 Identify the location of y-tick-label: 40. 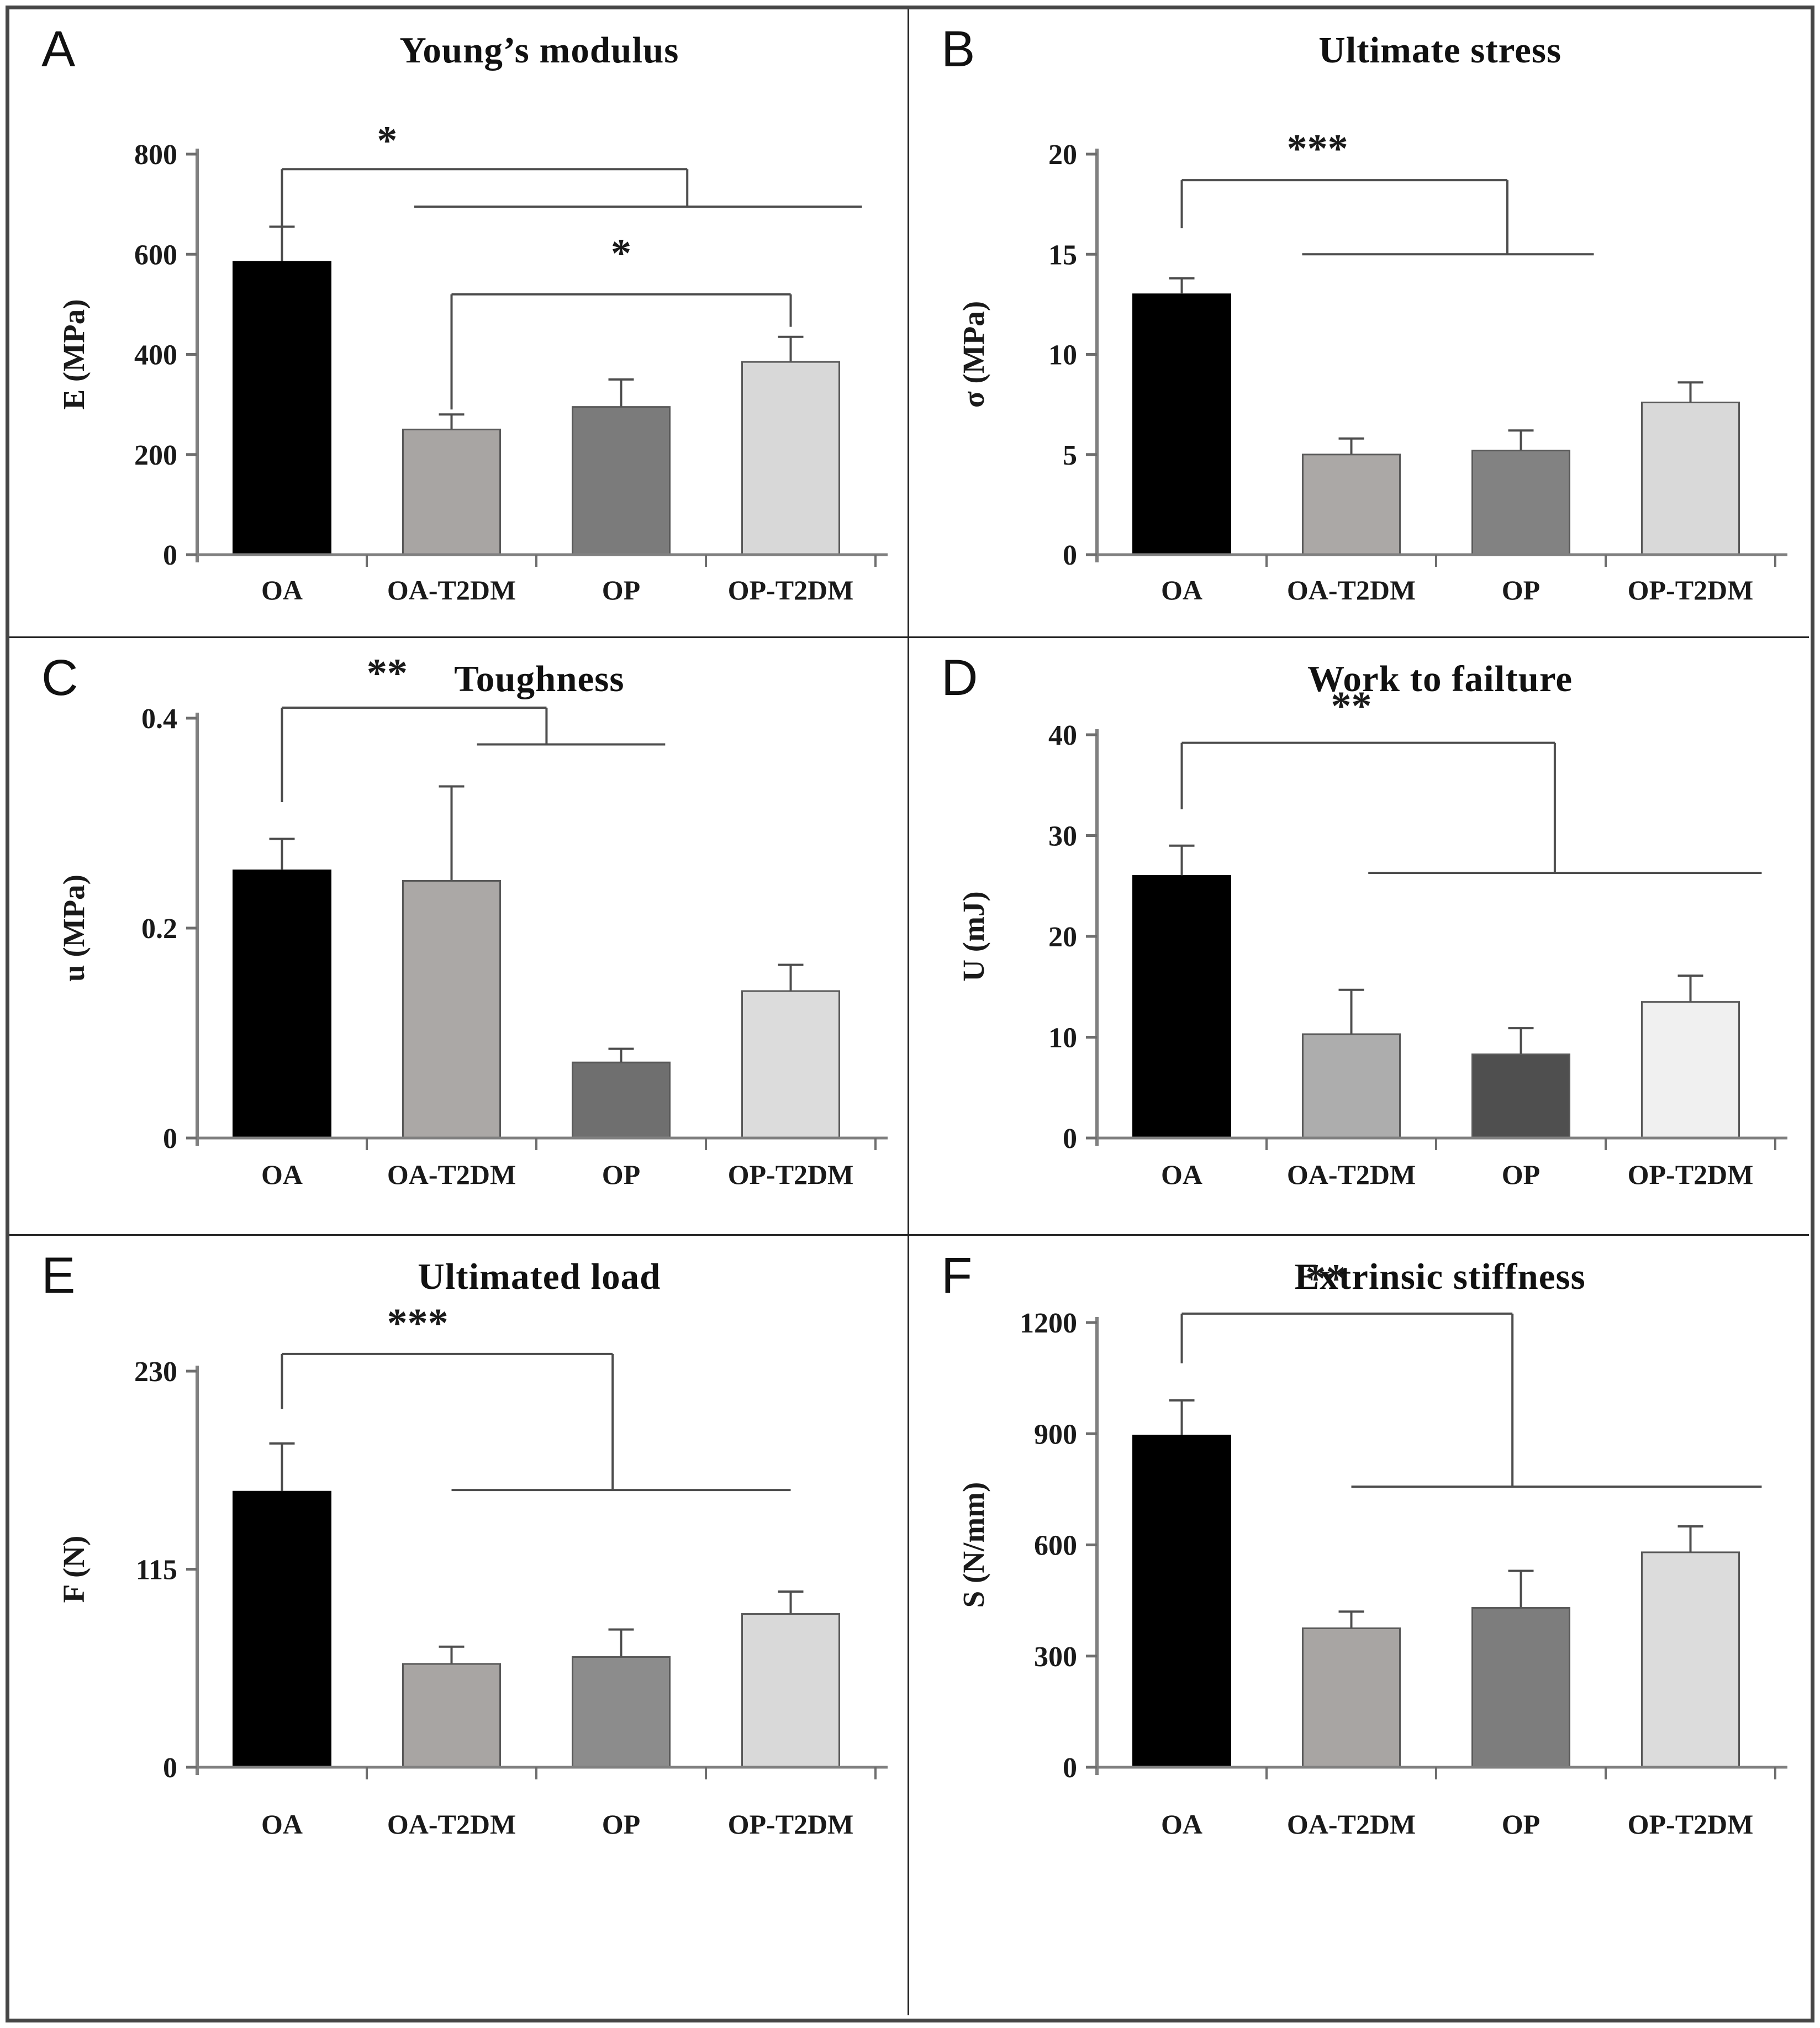
(1063, 735).